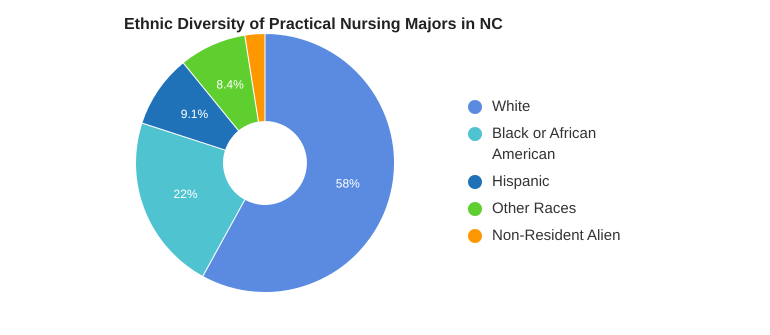 This screenshot has height=335, width=770. What do you see at coordinates (230, 84) in the screenshot?
I see `data-label: 8.4%` at bounding box center [230, 84].